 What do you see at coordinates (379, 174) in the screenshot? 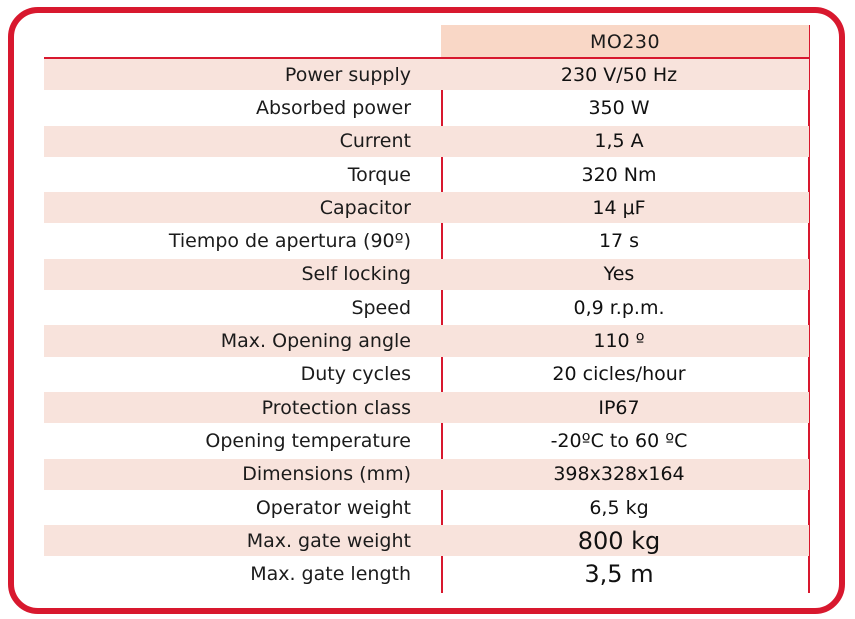
I see `spec-label: Torque` at bounding box center [379, 174].